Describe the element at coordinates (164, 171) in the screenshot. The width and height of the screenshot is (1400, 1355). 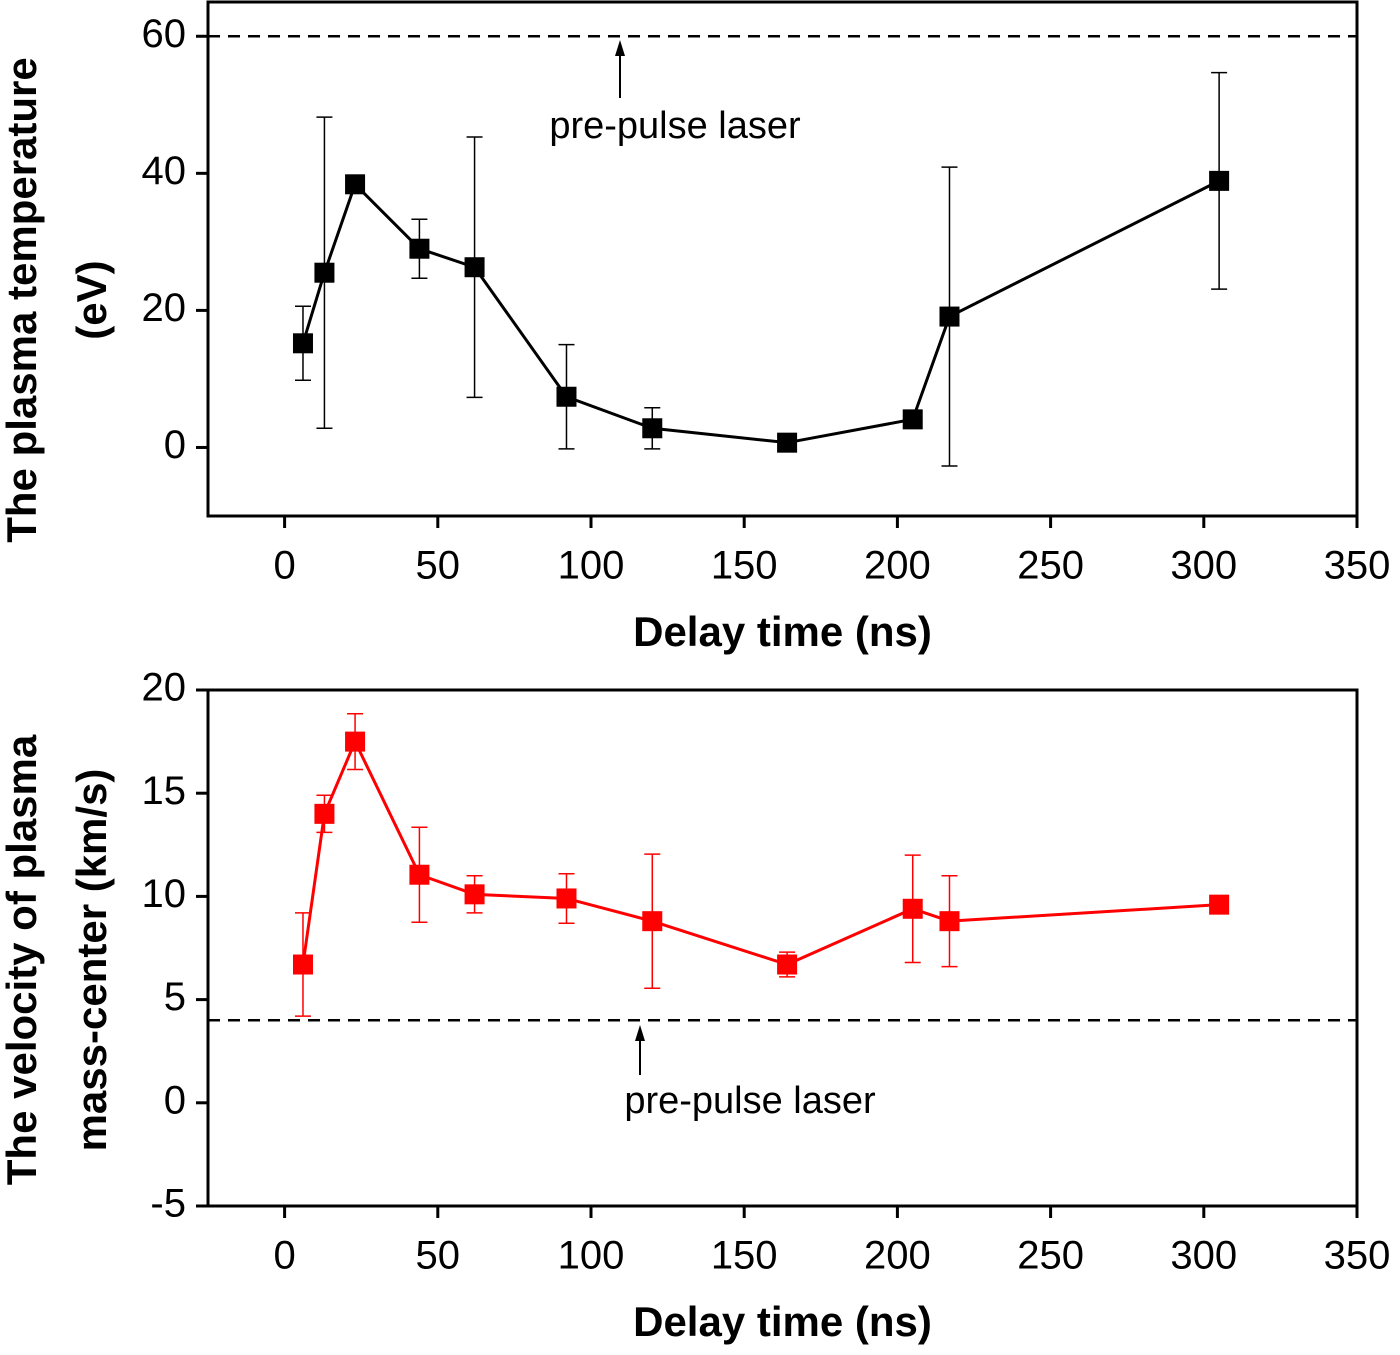
I see `y-tick-label: 40` at that location.